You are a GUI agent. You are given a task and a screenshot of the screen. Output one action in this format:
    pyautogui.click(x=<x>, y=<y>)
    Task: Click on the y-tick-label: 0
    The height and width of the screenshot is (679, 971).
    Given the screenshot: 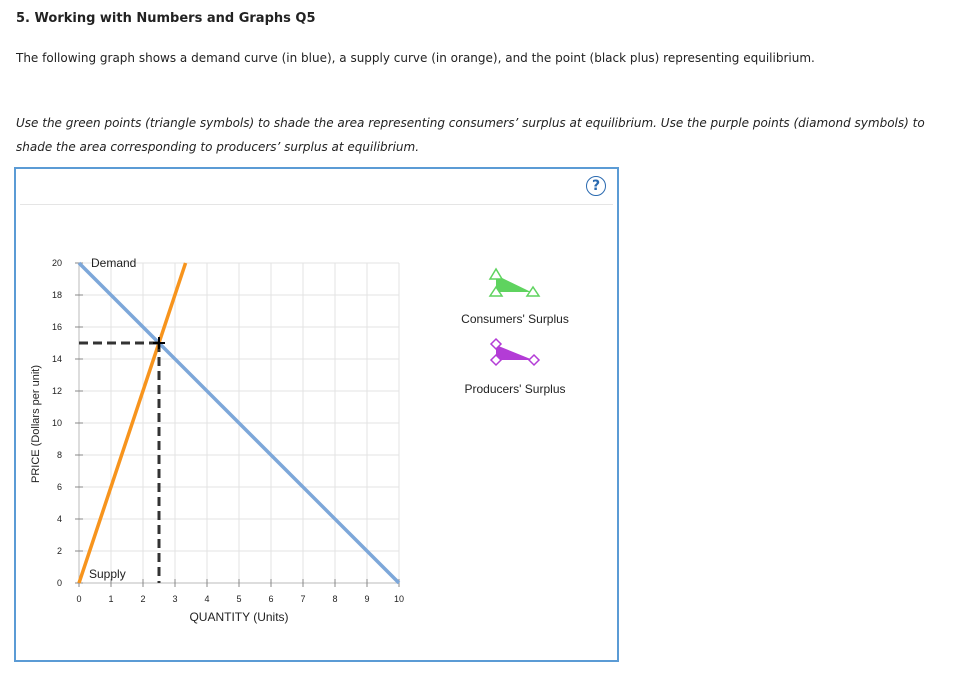 What is the action you would take?
    pyautogui.click(x=59, y=583)
    